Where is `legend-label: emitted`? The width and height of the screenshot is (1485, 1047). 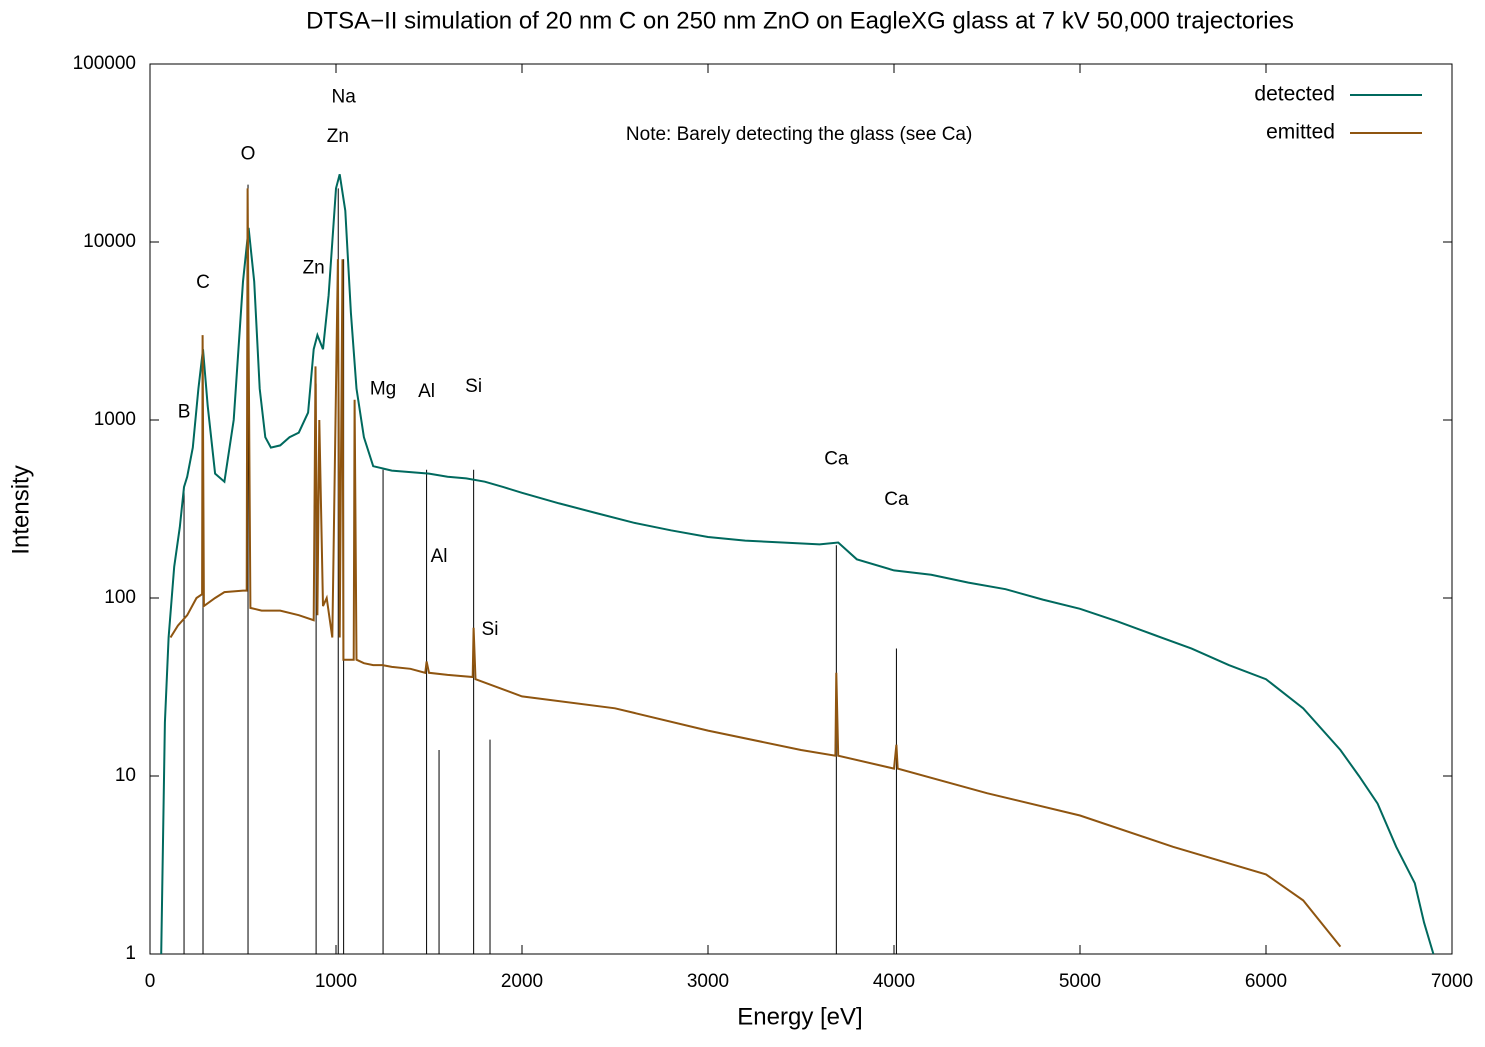
legend-label: emitted is located at coordinates (1300, 132).